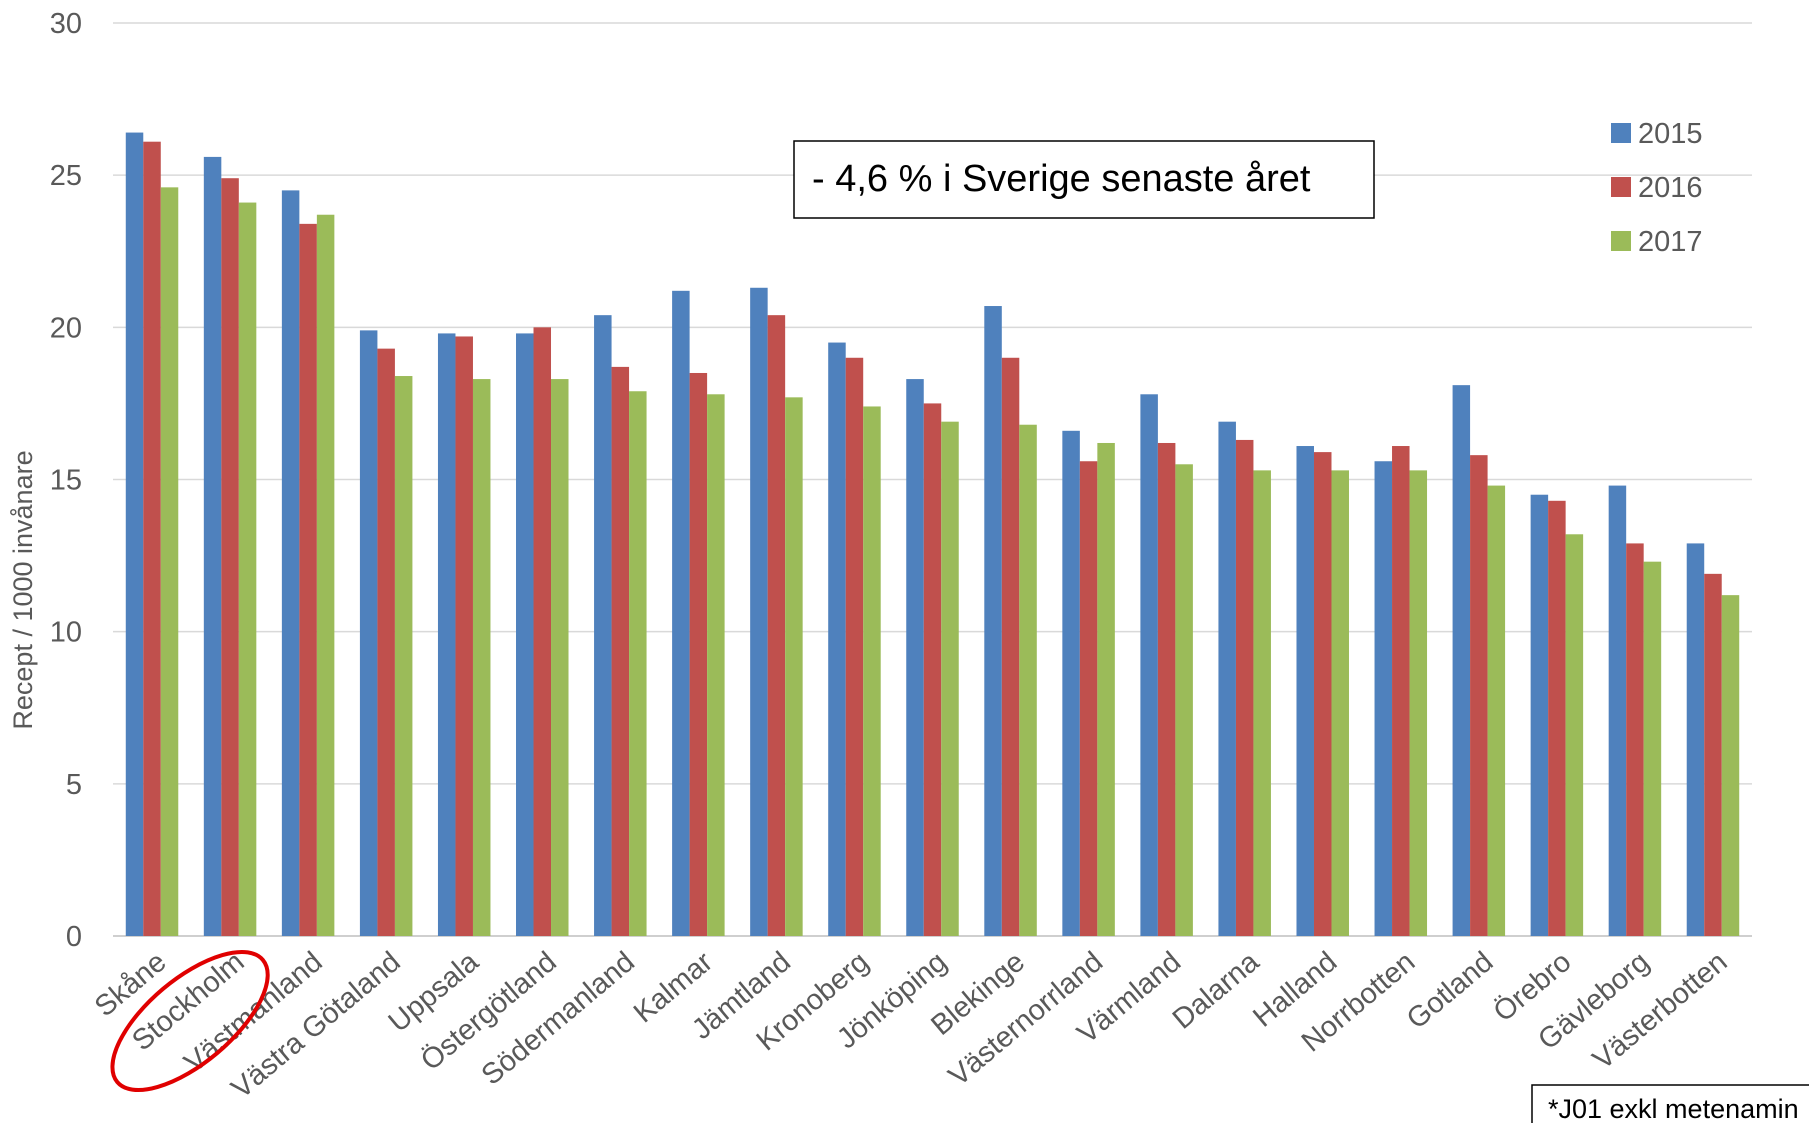 Image resolution: width=1809 pixels, height=1123 pixels. Describe the element at coordinates (74, 937) in the screenshot. I see `y-tick-label: 0` at that location.